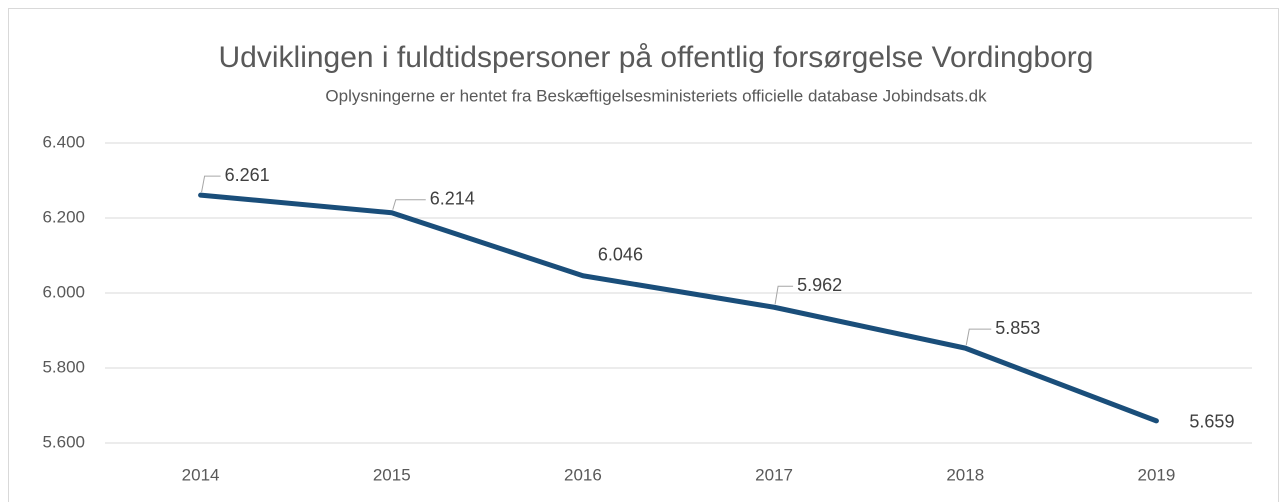 This screenshot has height=502, width=1284. What do you see at coordinates (63, 366) in the screenshot?
I see `y-tick-label: 5.800` at bounding box center [63, 366].